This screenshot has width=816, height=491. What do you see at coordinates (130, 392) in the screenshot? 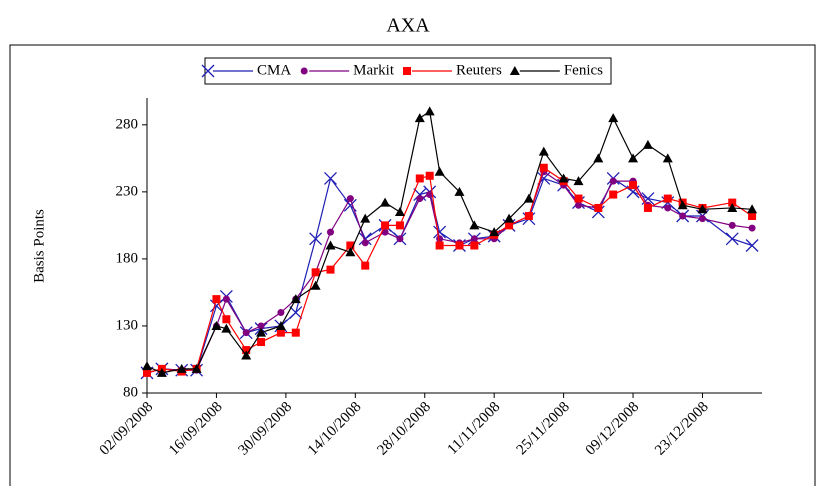
I see `y-tick-label: 80` at bounding box center [130, 392].